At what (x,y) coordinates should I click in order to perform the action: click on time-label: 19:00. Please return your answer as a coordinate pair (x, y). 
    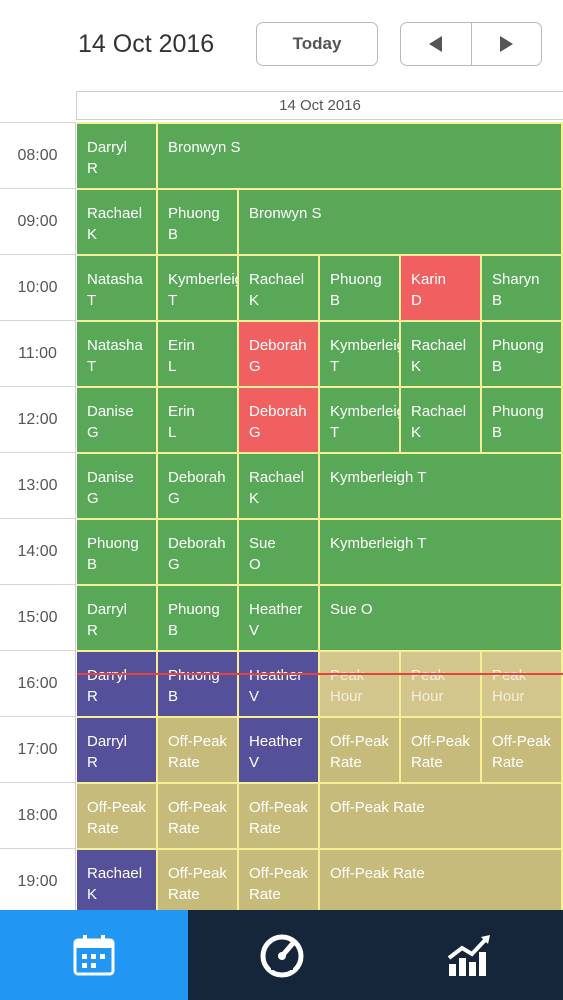
    Looking at the image, I should click on (37, 879).